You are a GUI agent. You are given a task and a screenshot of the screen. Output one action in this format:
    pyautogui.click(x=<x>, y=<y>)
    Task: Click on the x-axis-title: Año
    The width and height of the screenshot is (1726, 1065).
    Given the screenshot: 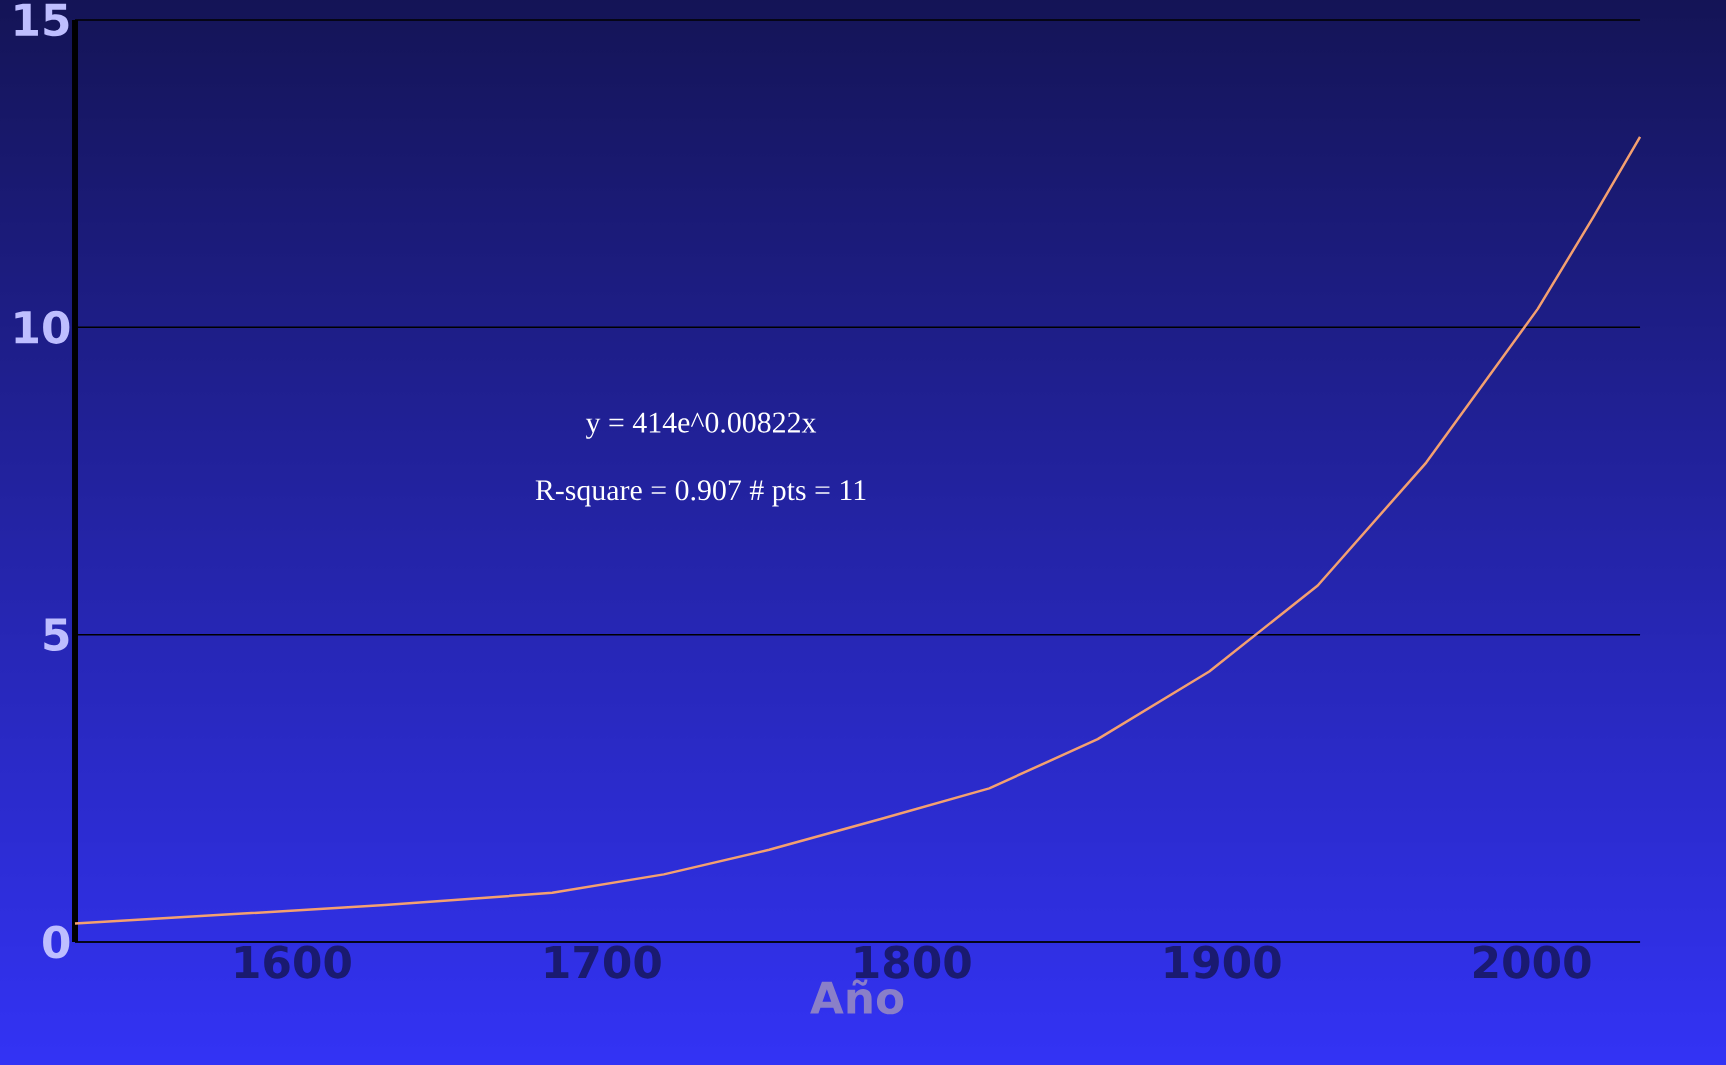 What is the action you would take?
    pyautogui.click(x=857, y=997)
    